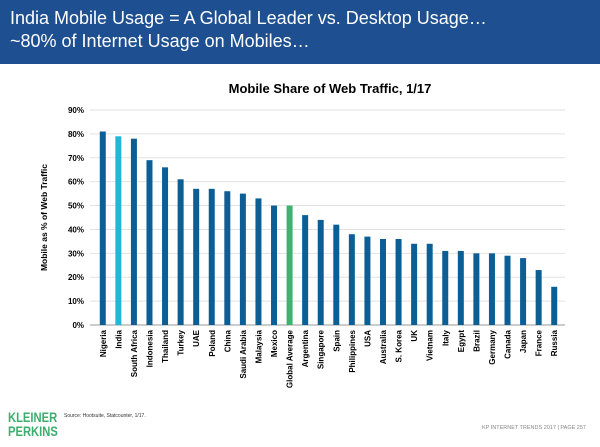 Image resolution: width=600 pixels, height=447 pixels. I want to click on bar-russia, so click(554, 305).